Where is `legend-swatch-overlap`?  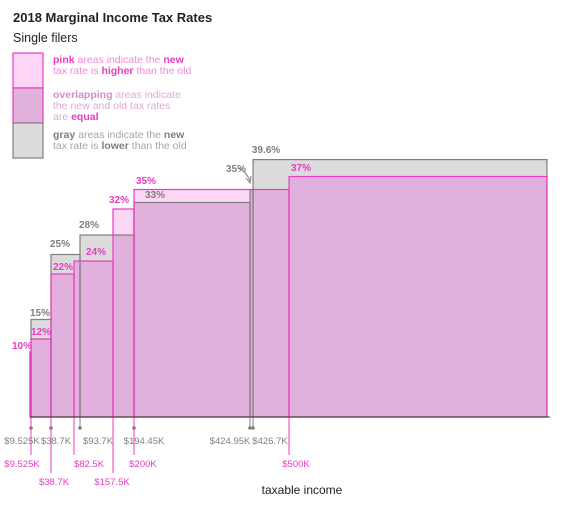
legend-swatch-overlap is located at coordinates (28, 105).